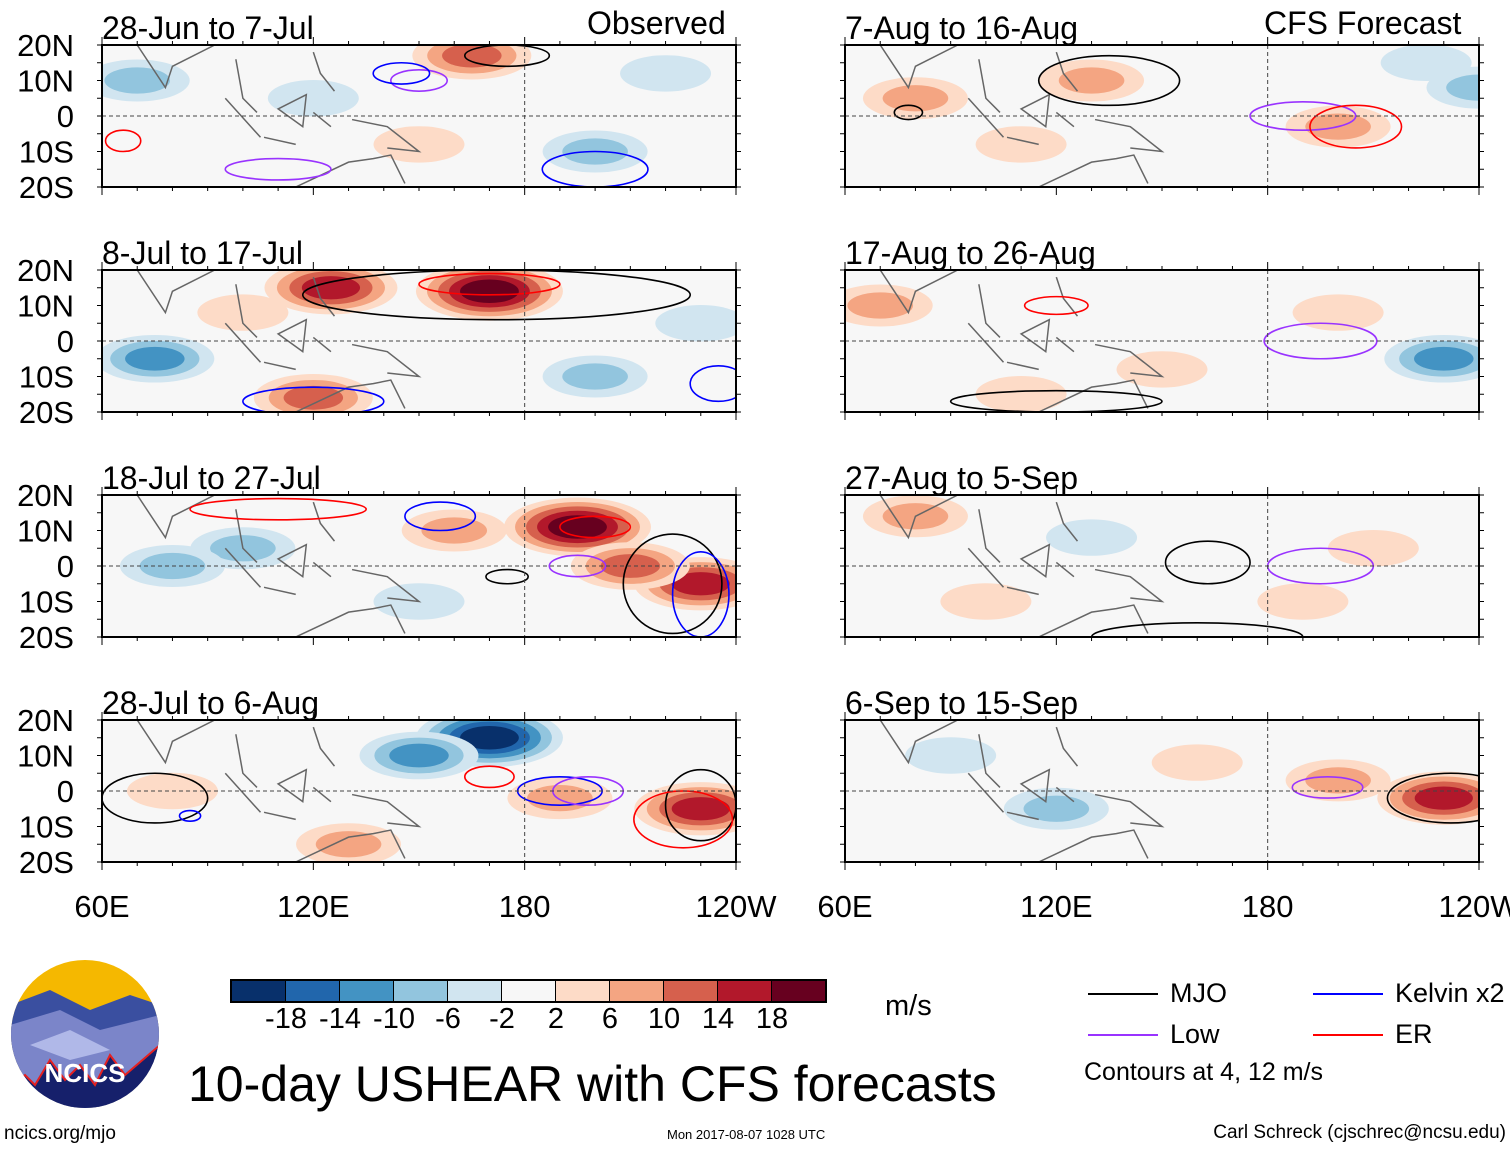 The width and height of the screenshot is (1510, 1149). What do you see at coordinates (1157, 993) in the screenshot?
I see `legend-mjo: MJO` at bounding box center [1157, 993].